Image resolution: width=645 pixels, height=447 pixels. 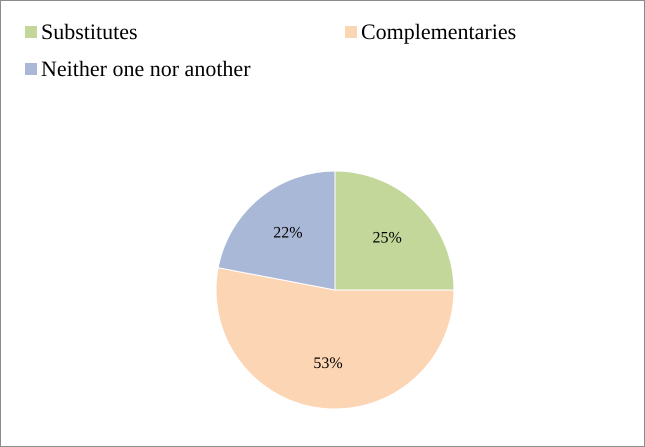 I want to click on data-label: 22%, so click(x=288, y=233).